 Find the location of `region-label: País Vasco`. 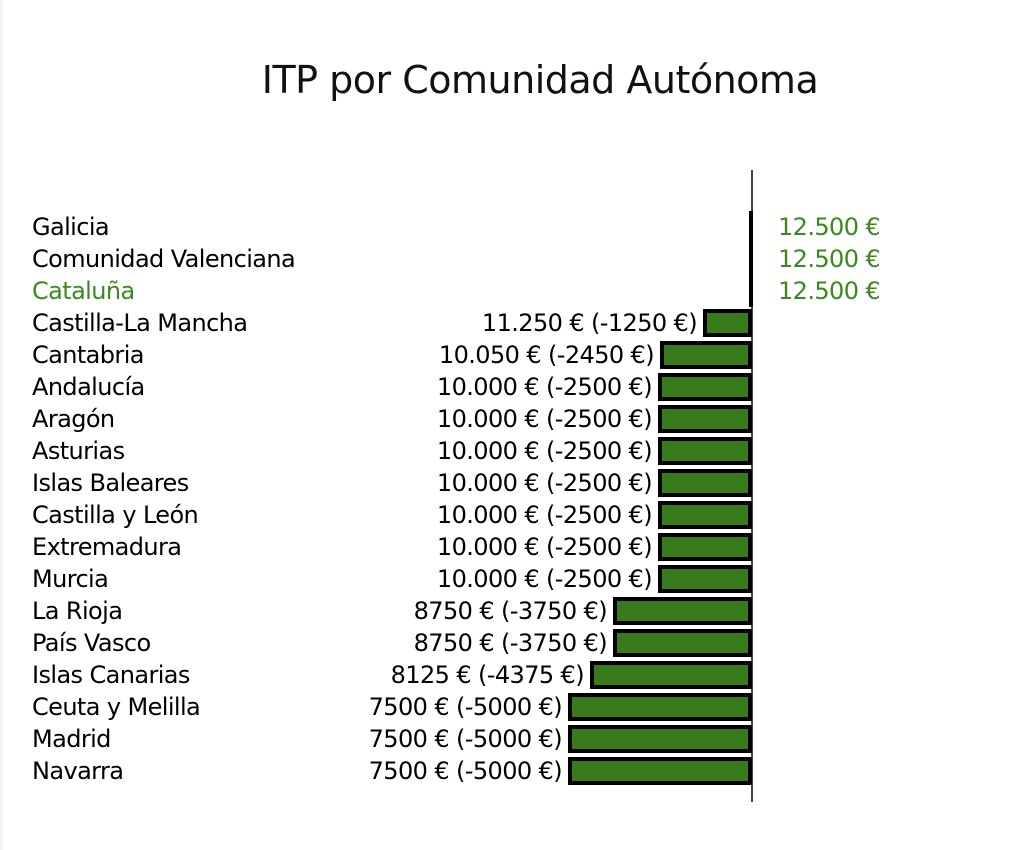

region-label: País Vasco is located at coordinates (91, 643).